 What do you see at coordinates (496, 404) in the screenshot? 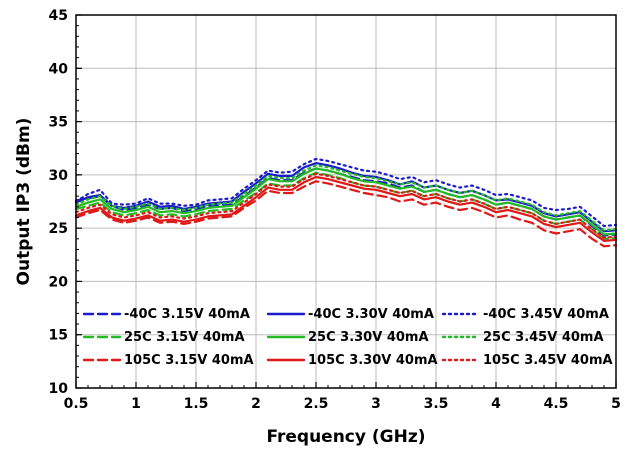
I see `x-tick-label: 4` at bounding box center [496, 404].